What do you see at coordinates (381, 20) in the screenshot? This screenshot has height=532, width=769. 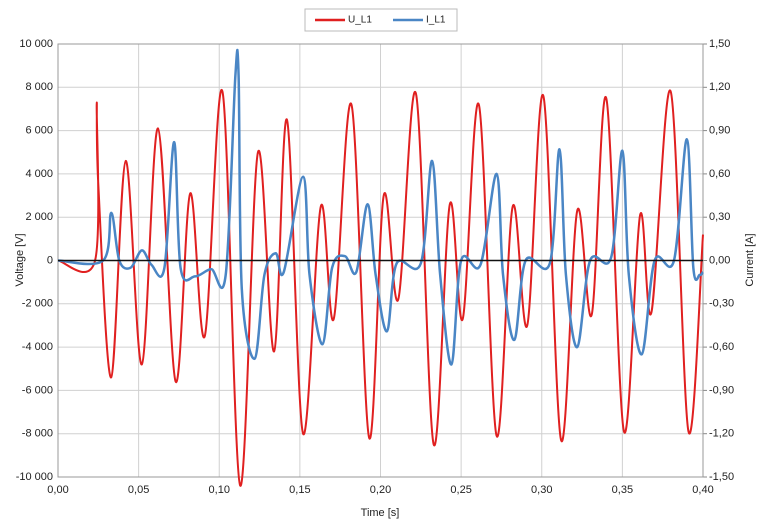 I see `legend-box` at bounding box center [381, 20].